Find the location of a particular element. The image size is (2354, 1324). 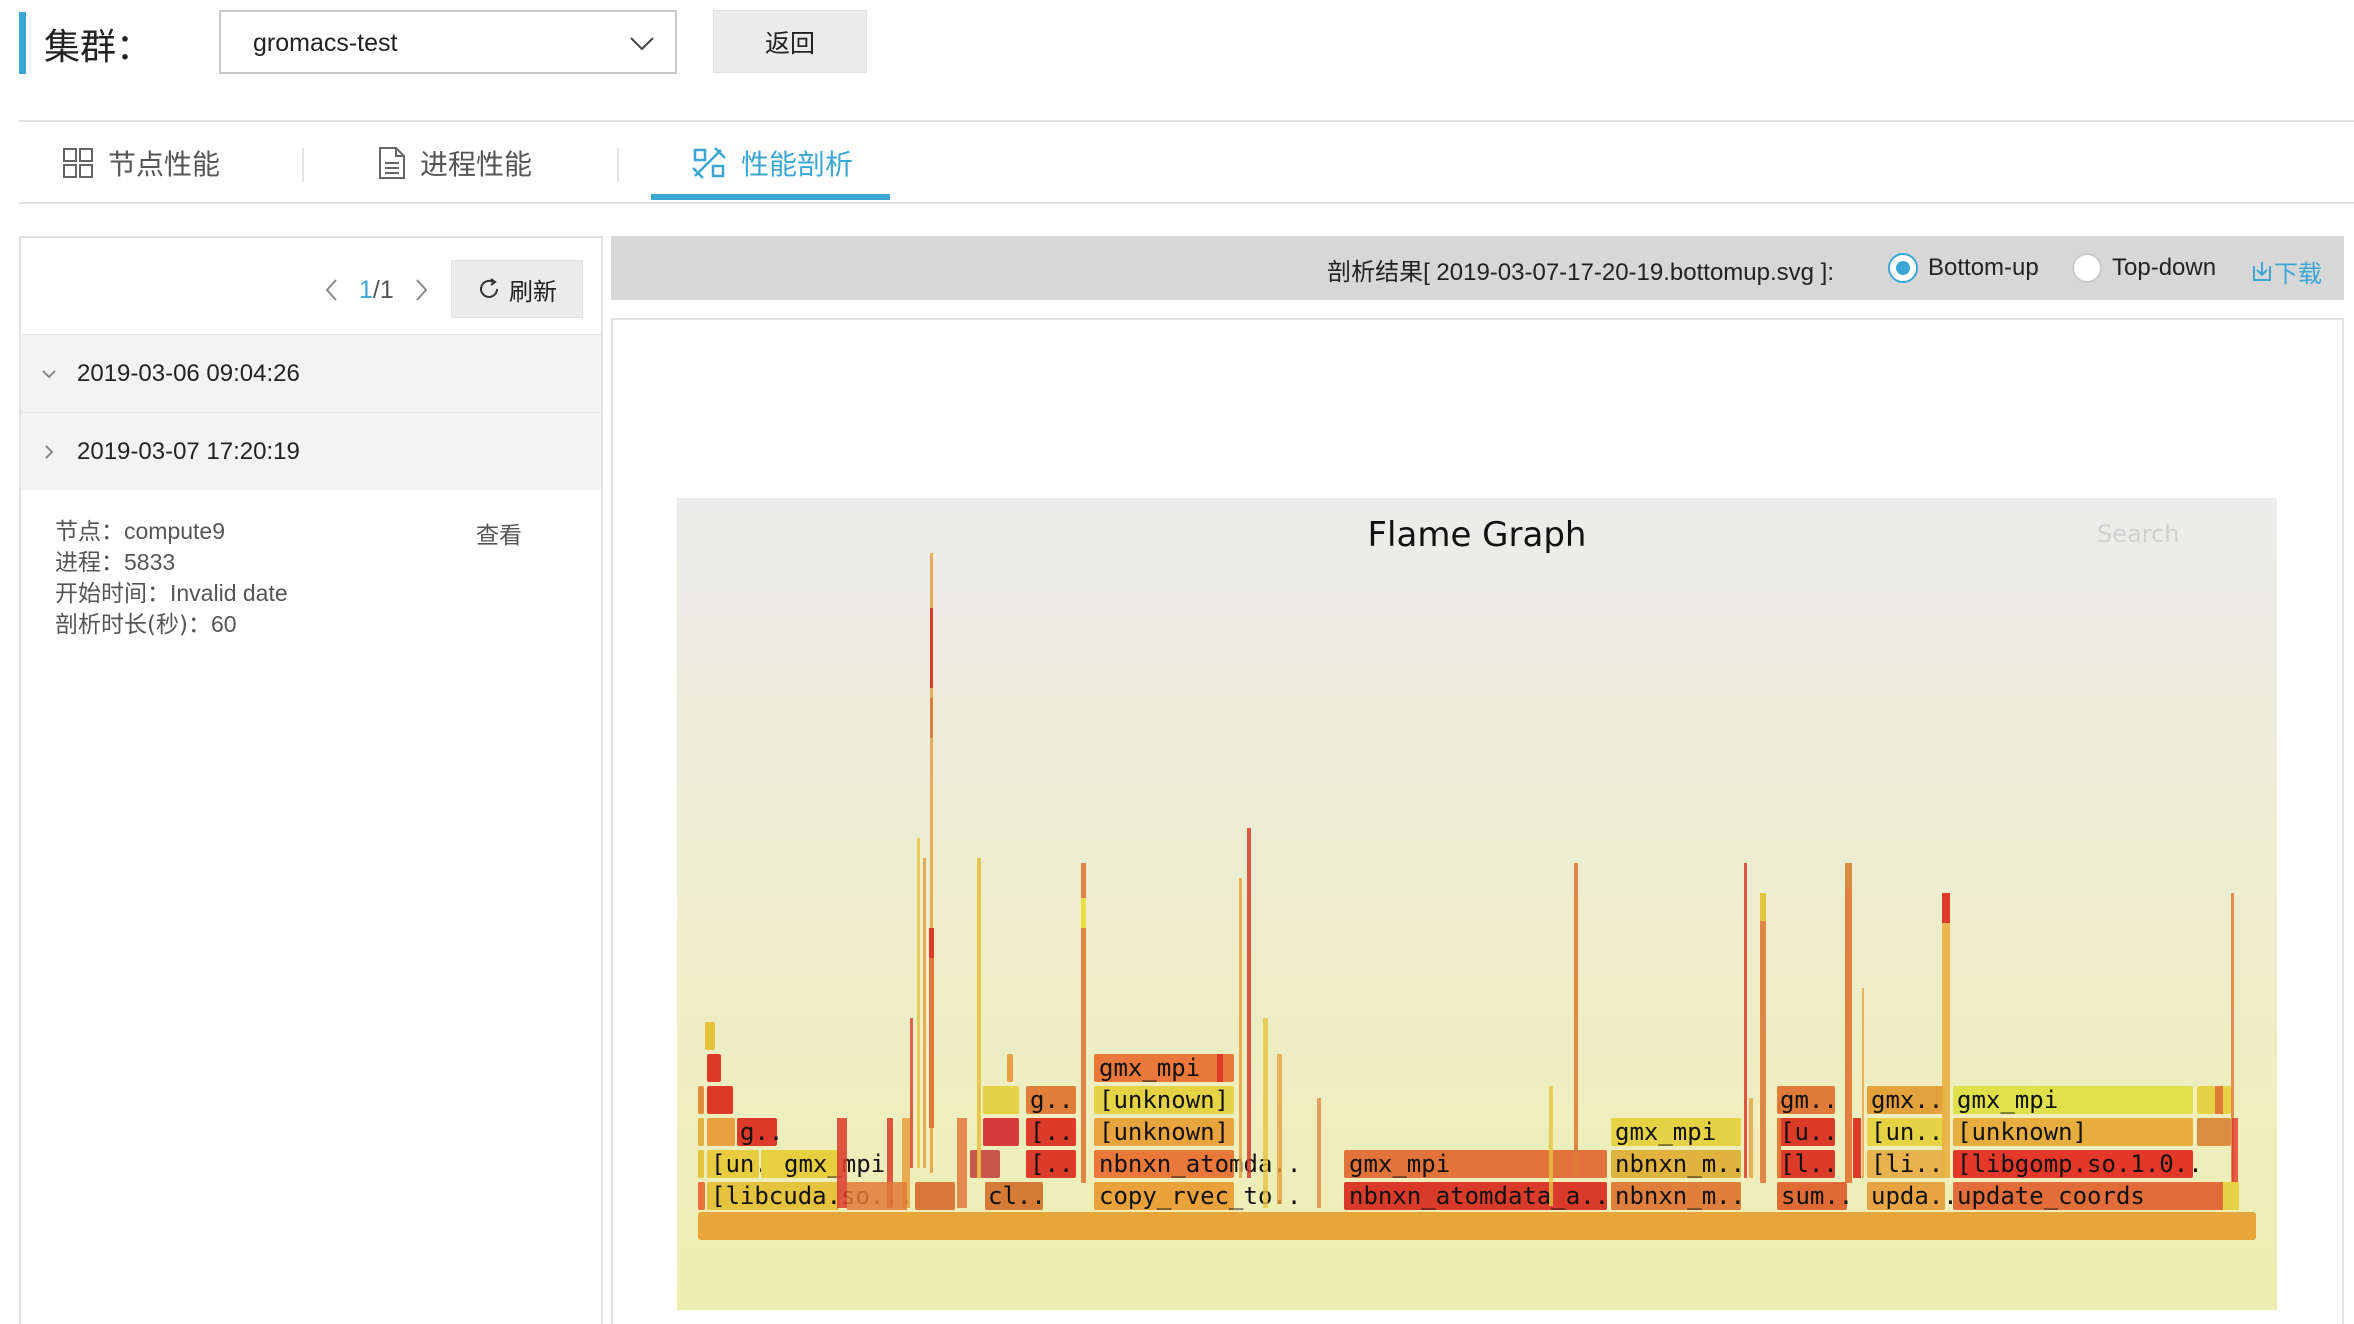

chevron-left-icon is located at coordinates (332, 290).